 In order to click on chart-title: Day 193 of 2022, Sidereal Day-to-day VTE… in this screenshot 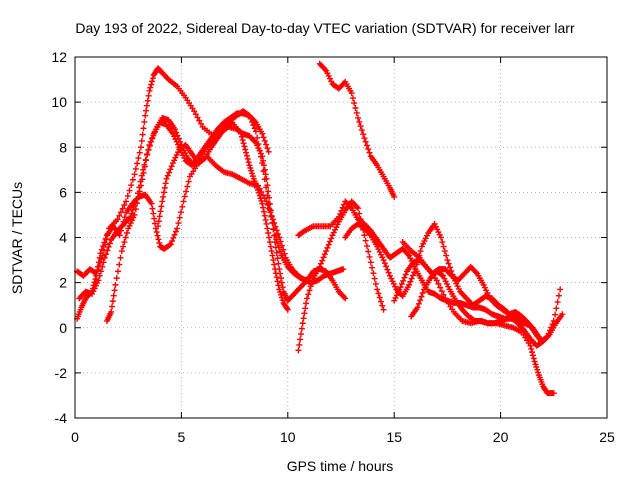, I will do `click(325, 28)`.